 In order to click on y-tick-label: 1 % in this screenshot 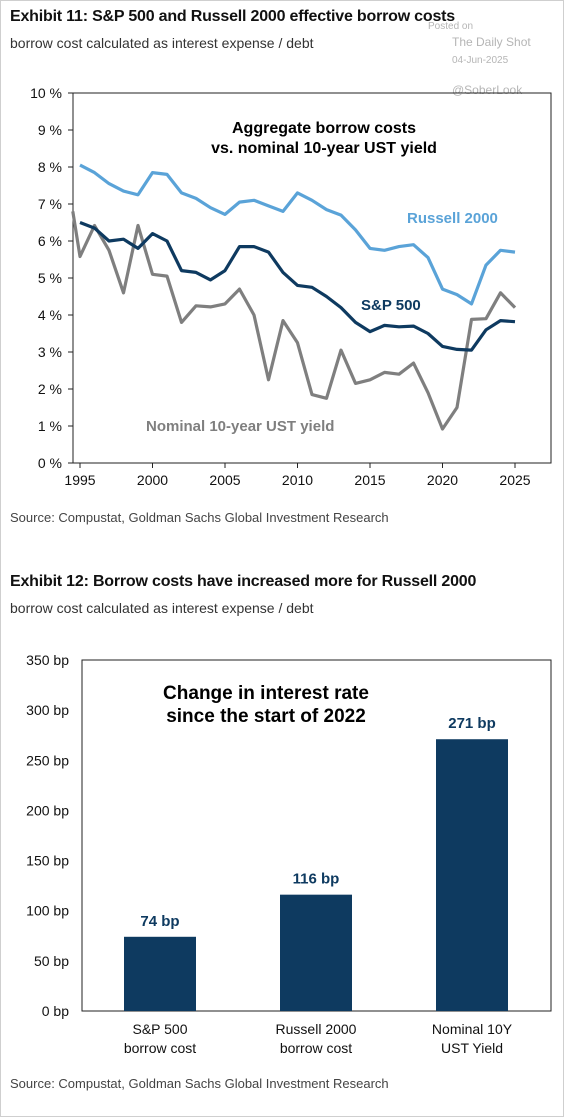, I will do `click(50, 426)`.